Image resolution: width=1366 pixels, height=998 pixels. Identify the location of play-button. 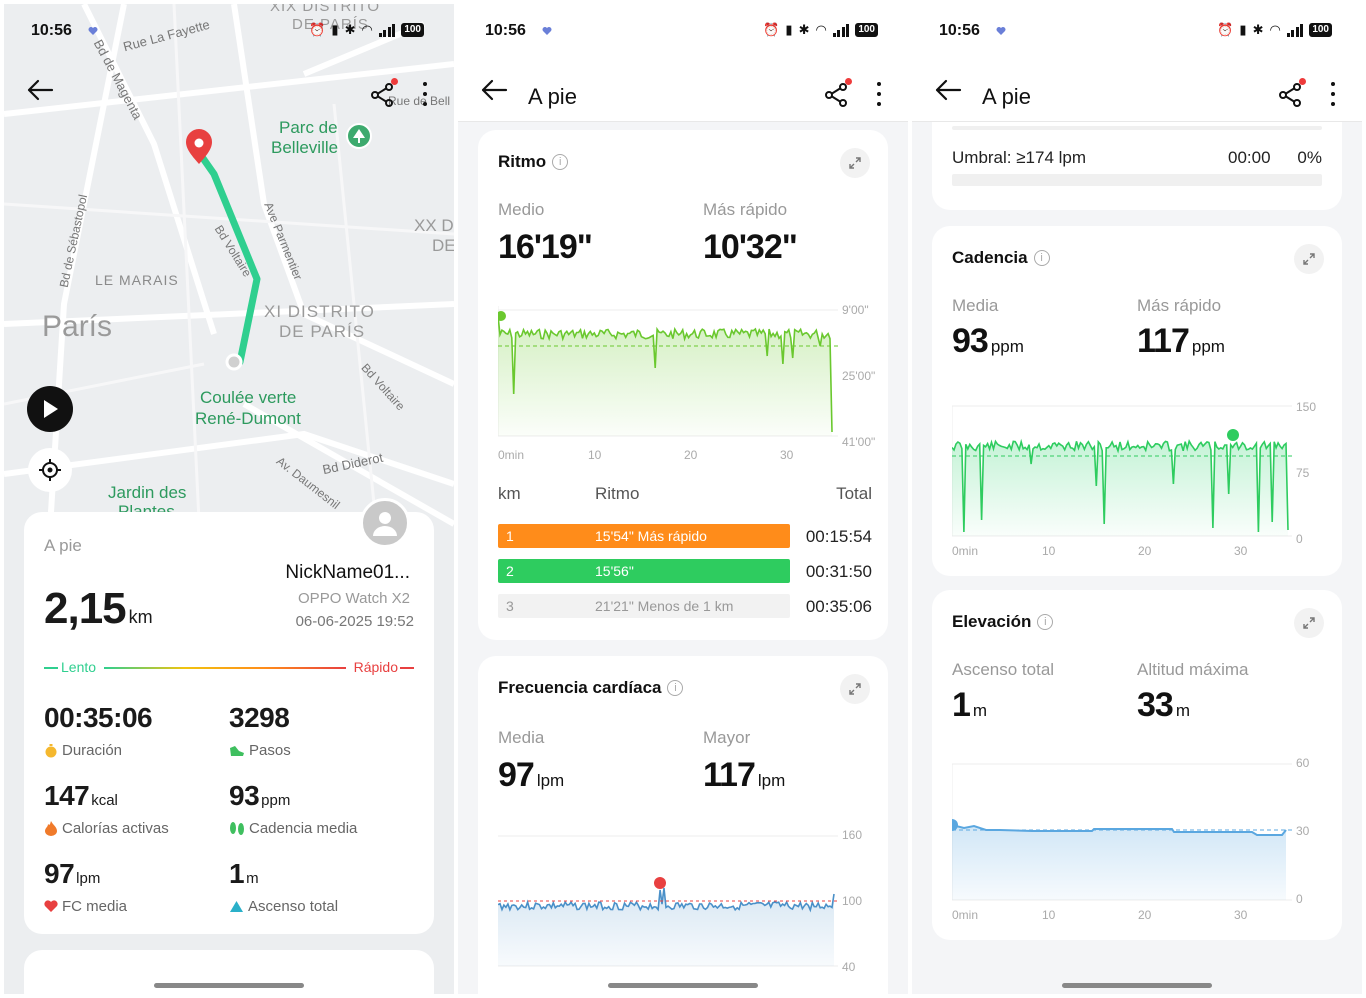
(50, 409).